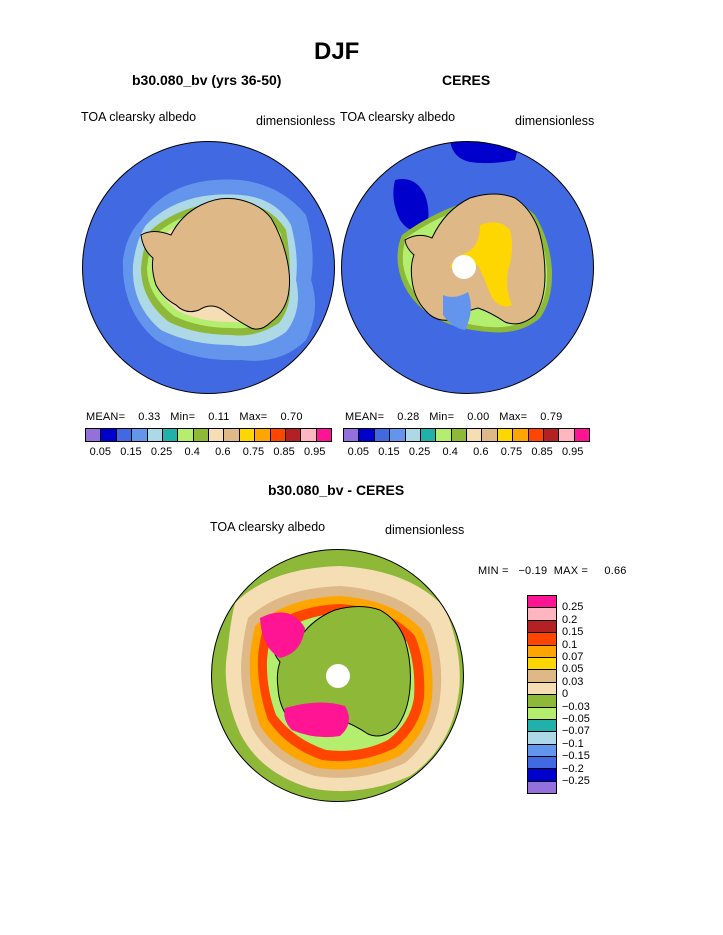  Describe the element at coordinates (454, 417) in the screenshot. I see `panel2-stats: MEAN= 0.28 Min= 0.00 Max= 0.79` at that location.